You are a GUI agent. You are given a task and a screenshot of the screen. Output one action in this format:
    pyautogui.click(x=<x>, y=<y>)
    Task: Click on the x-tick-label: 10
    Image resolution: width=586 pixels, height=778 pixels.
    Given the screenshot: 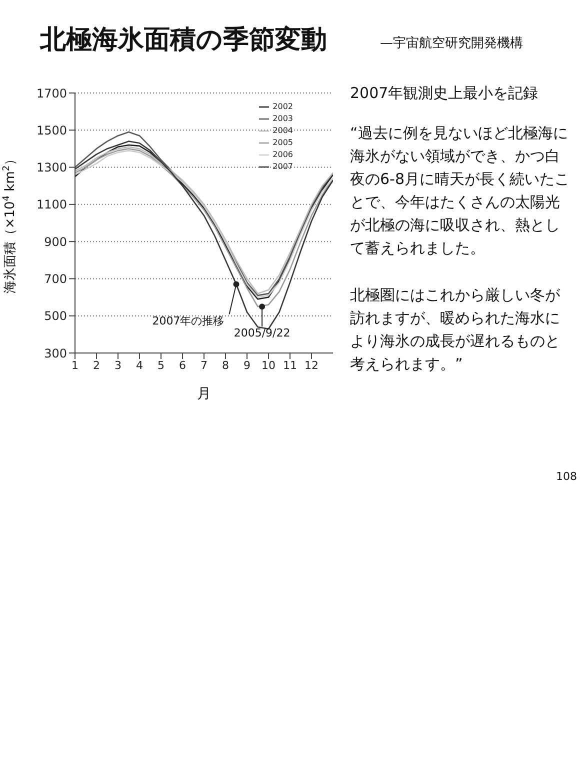 What is the action you would take?
    pyautogui.click(x=269, y=365)
    